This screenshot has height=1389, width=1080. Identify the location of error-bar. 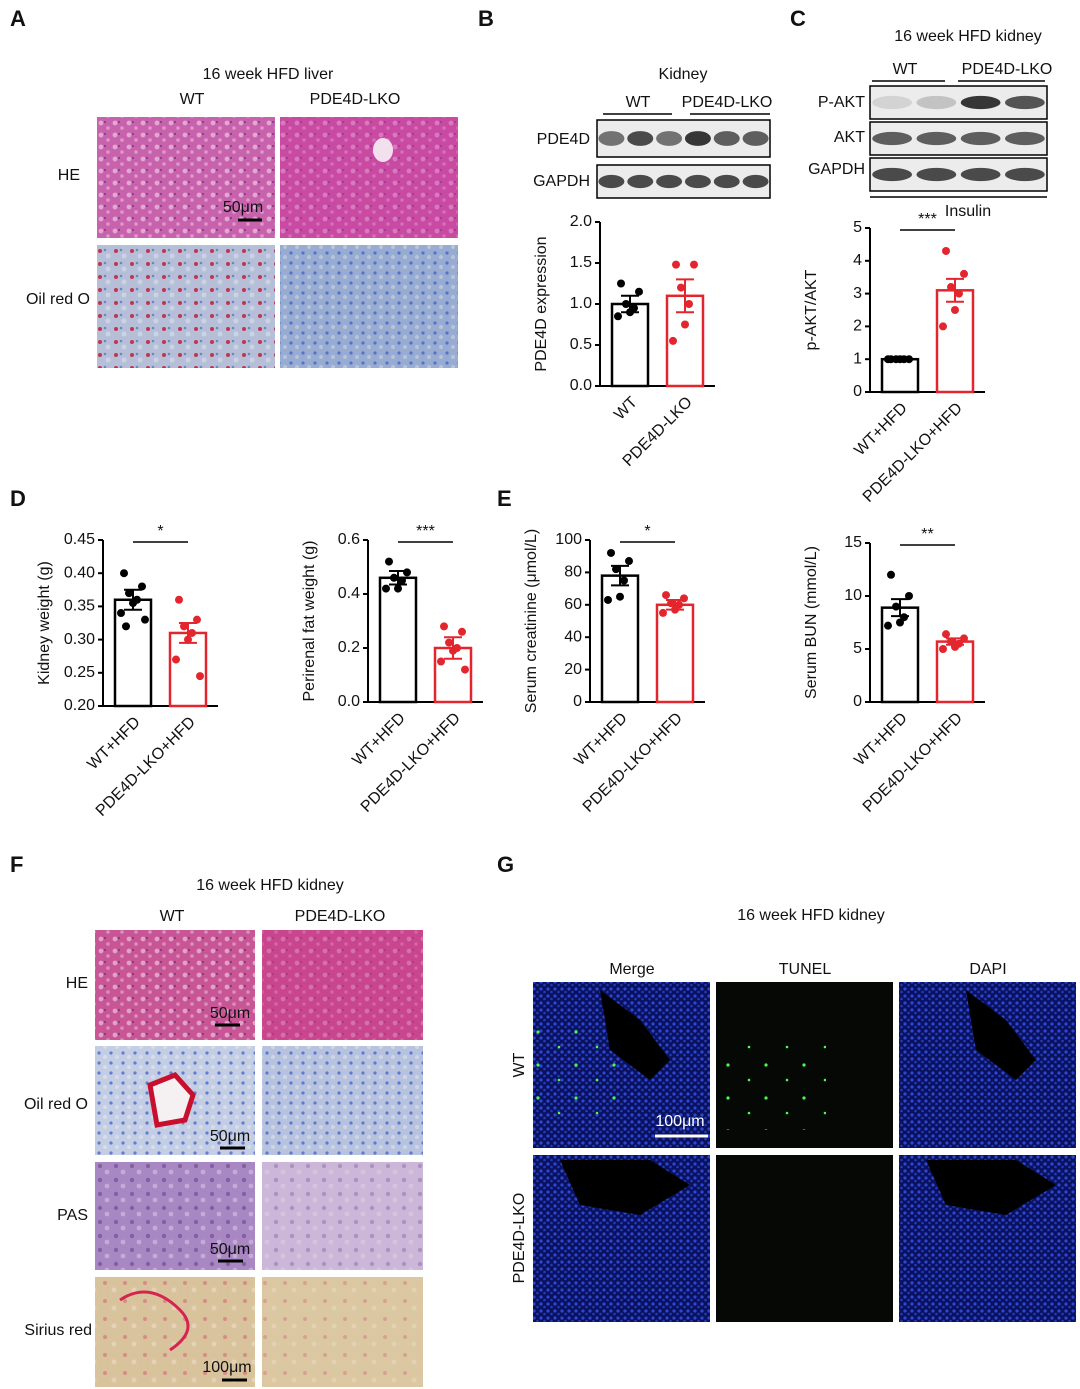
(685, 296).